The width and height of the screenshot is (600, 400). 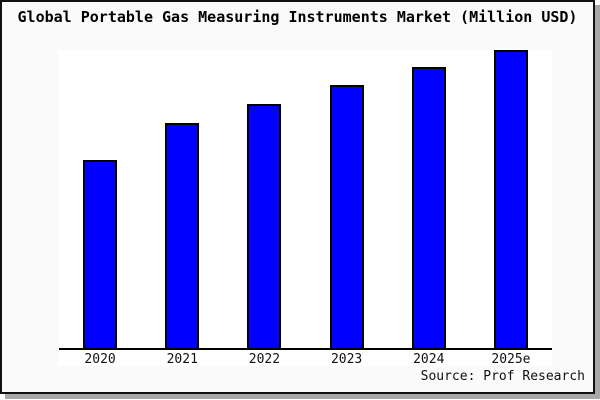 I want to click on x-tick-label-2024: 2024, so click(x=429, y=359).